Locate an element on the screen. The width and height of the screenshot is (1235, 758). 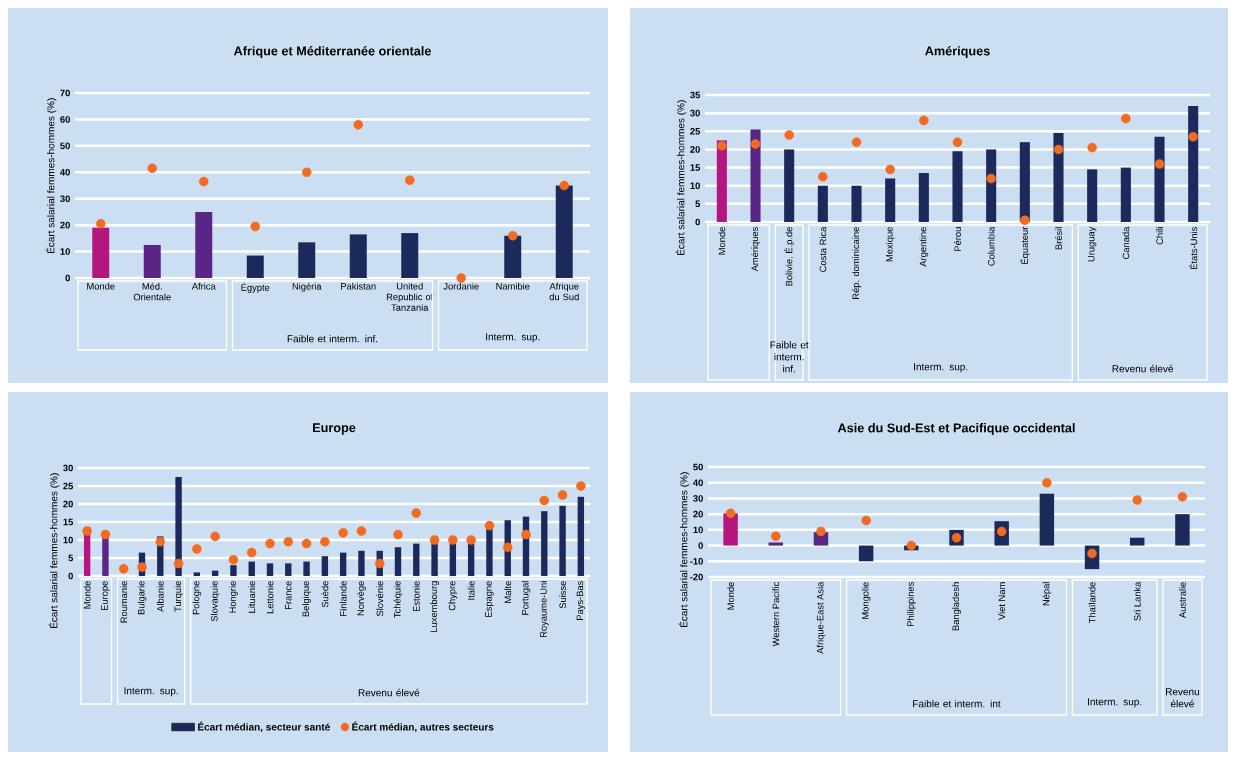
chart-title: Europe is located at coordinates (334, 429).